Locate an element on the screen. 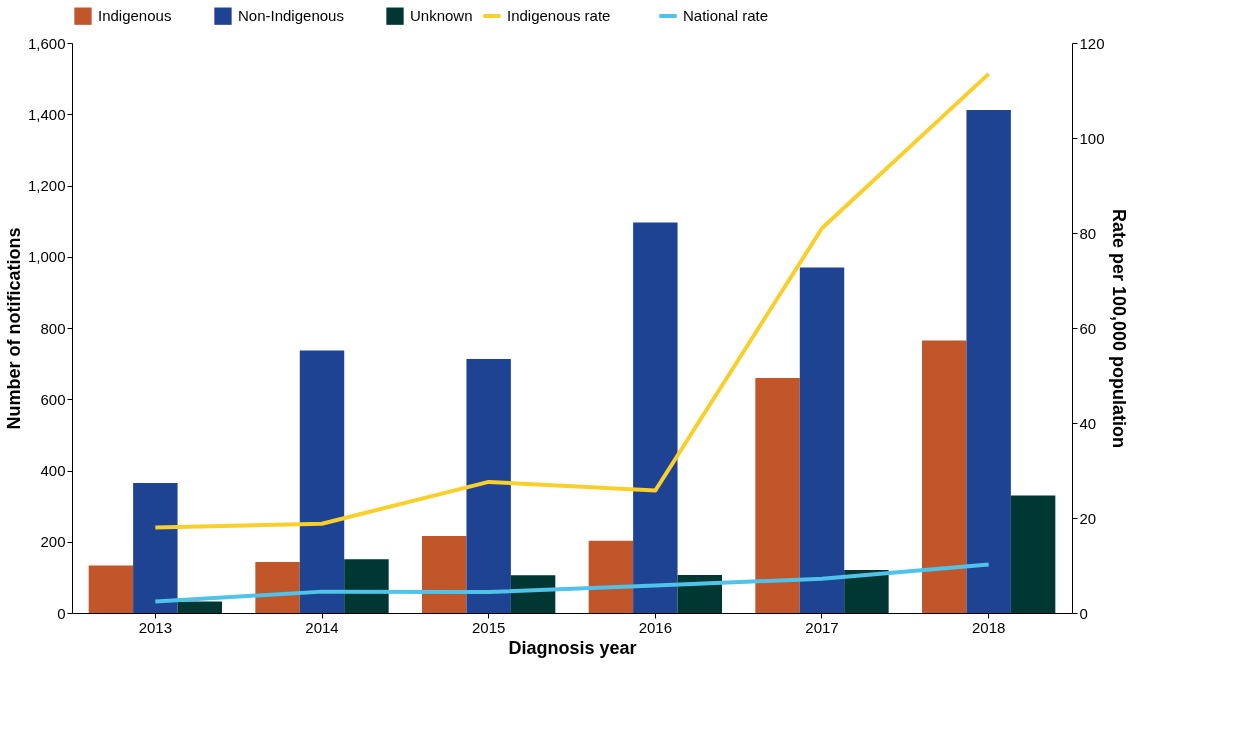 The width and height of the screenshot is (1258, 745). line-series is located at coordinates (572, 583).